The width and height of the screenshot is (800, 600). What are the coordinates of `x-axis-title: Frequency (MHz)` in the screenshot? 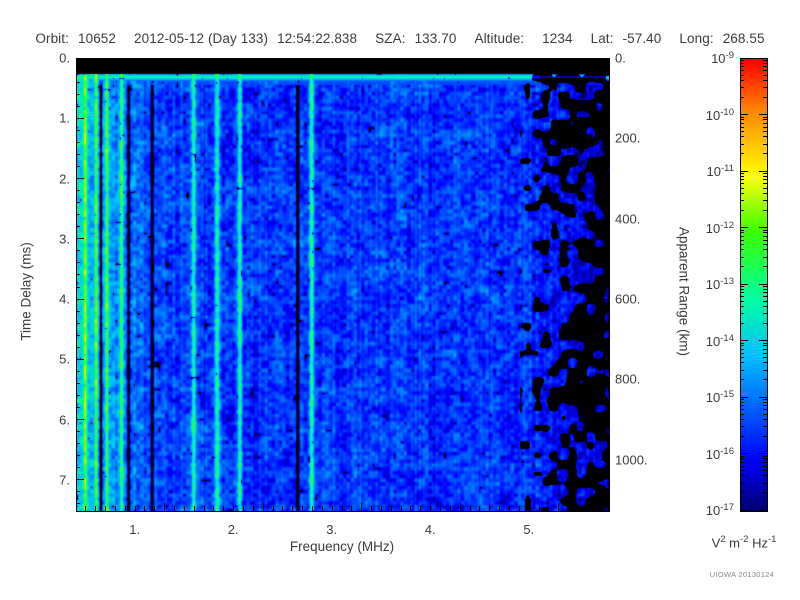 It's located at (342, 546).